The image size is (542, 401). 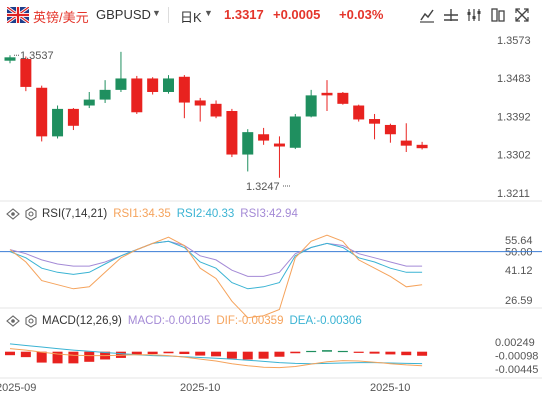 I want to click on dea-line, so click(x=216, y=354).